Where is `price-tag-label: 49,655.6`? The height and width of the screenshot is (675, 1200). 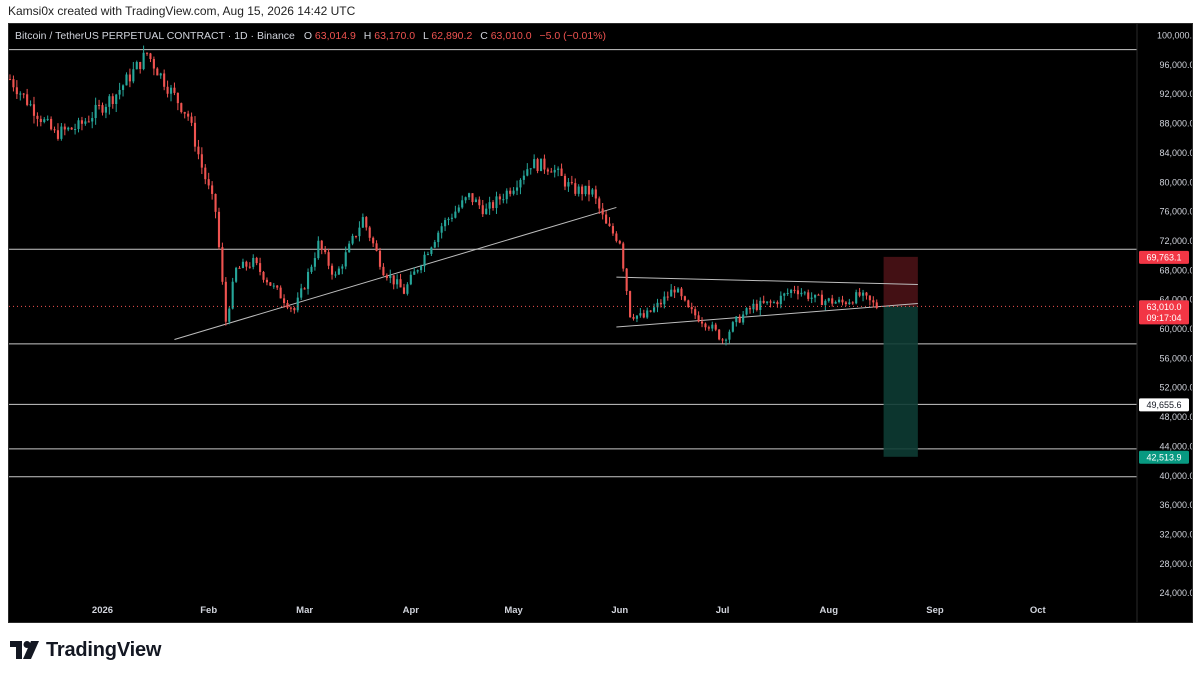 price-tag-label: 49,655.6 is located at coordinates (1163, 405).